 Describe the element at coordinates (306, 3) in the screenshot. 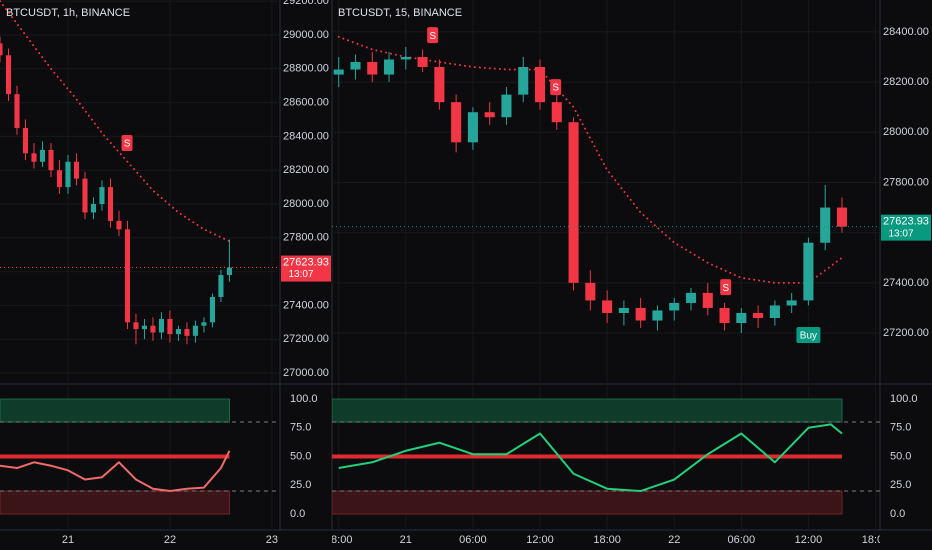

I see `y-tick-label: 29200.00` at that location.